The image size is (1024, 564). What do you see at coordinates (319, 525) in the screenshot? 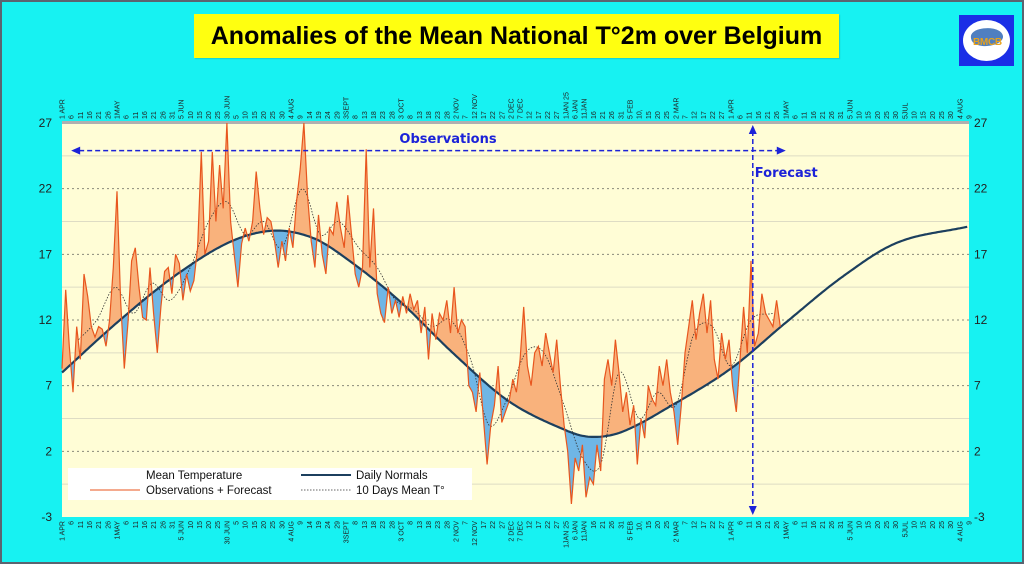
I see `x-tick-label-bottom: 19` at bounding box center [319, 525].